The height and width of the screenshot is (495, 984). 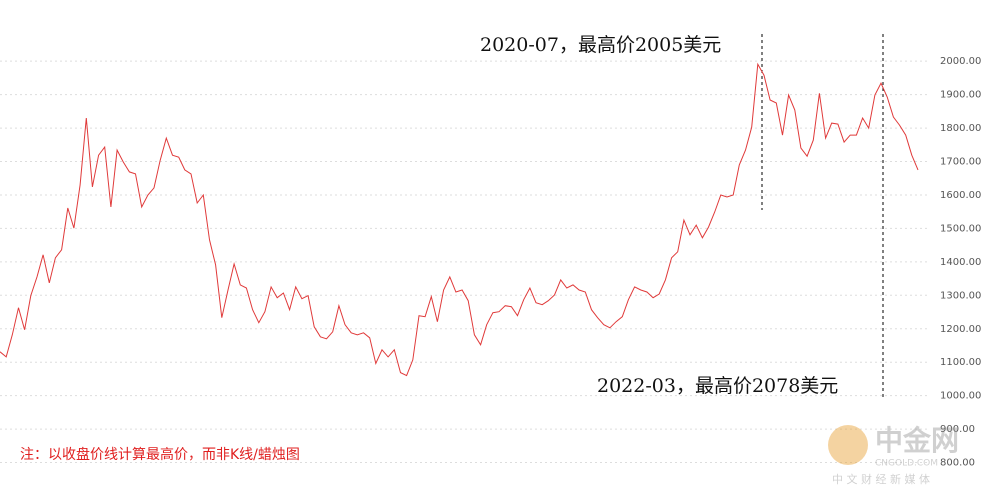 I want to click on y-tick-label: 1800.00, so click(x=960, y=128).